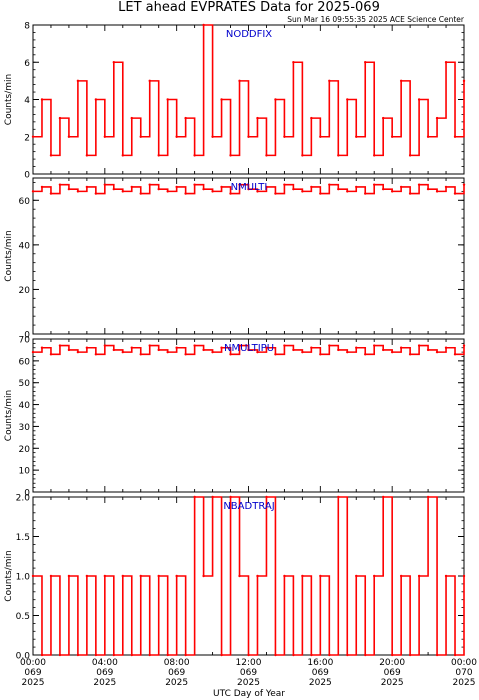  I want to click on y-tick-label: 20, so click(25, 291).